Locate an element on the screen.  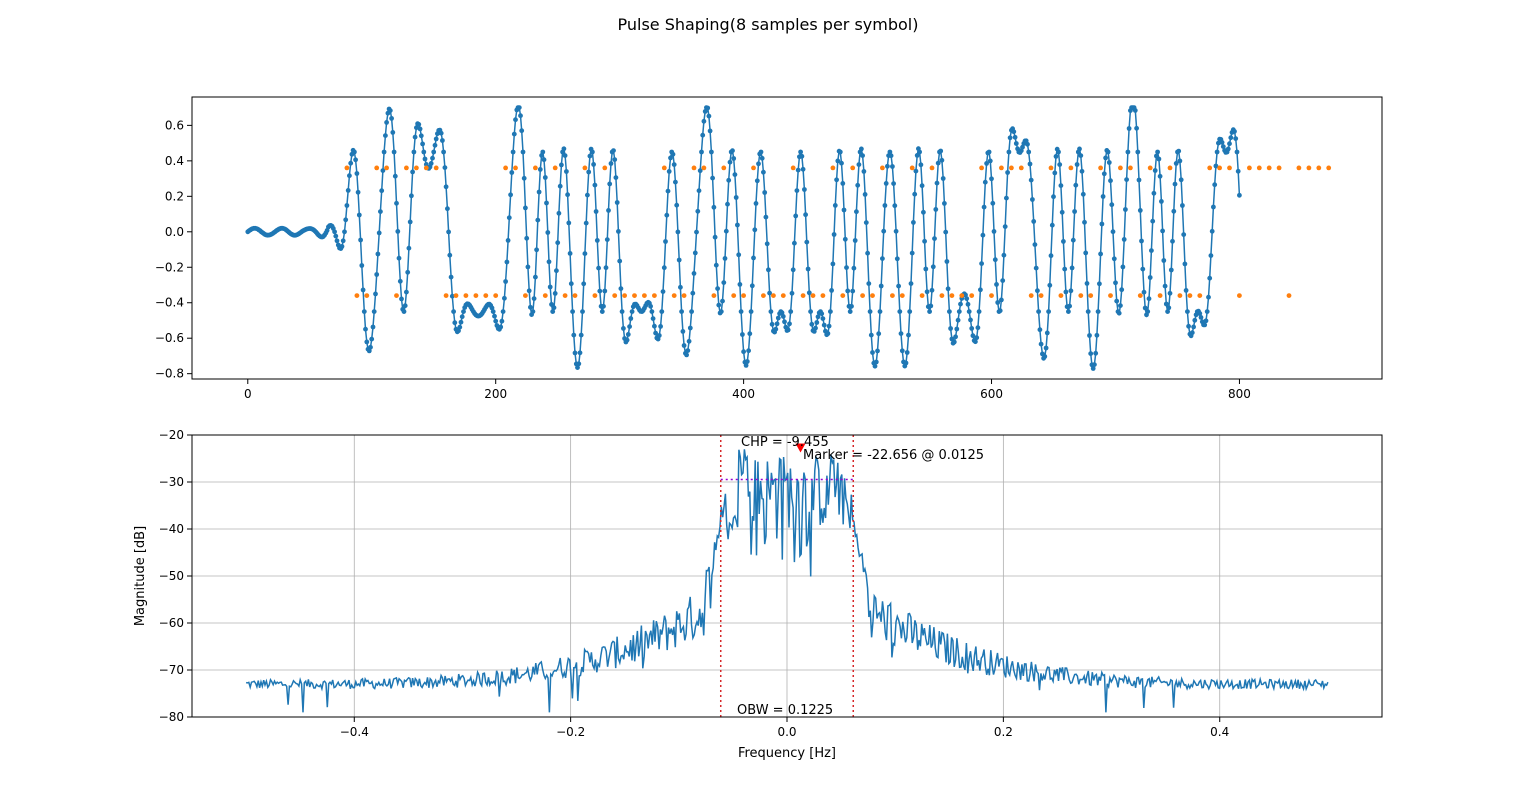
obw-label: OBW = 0.1225 is located at coordinates (785, 710).